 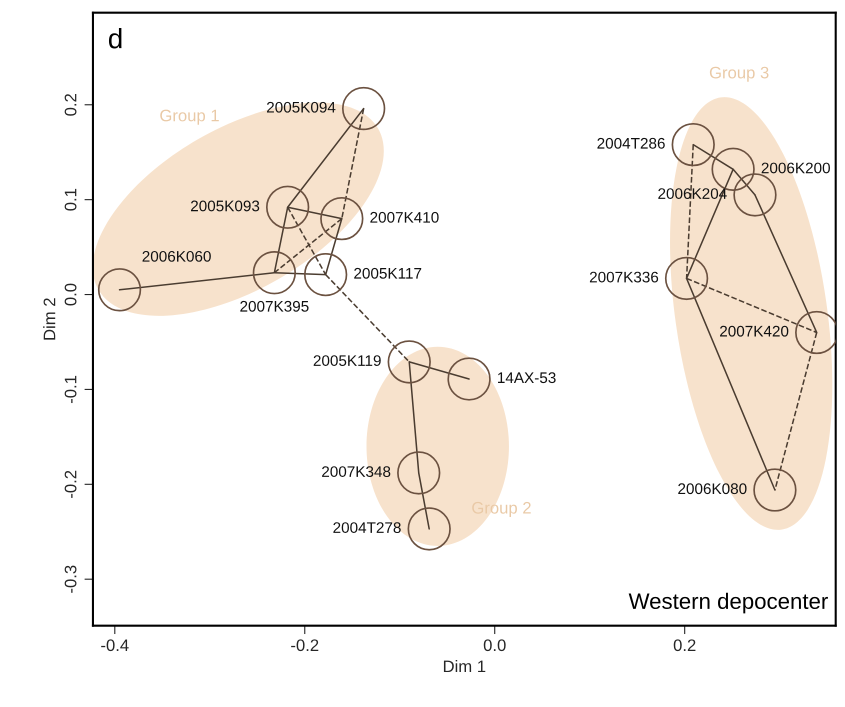 I want to click on annotation: Group 1, so click(x=189, y=117).